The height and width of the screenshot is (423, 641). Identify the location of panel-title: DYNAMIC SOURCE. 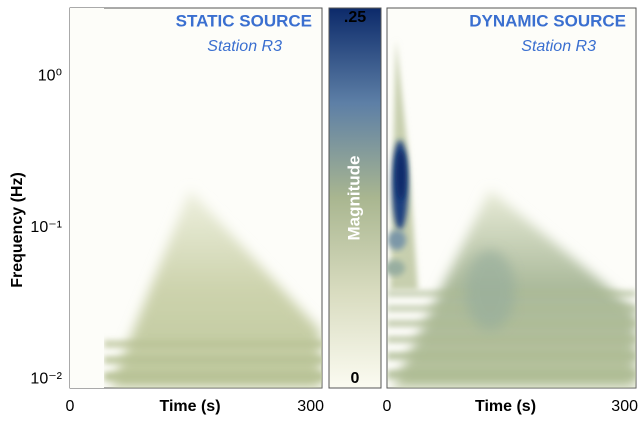
(547, 20).